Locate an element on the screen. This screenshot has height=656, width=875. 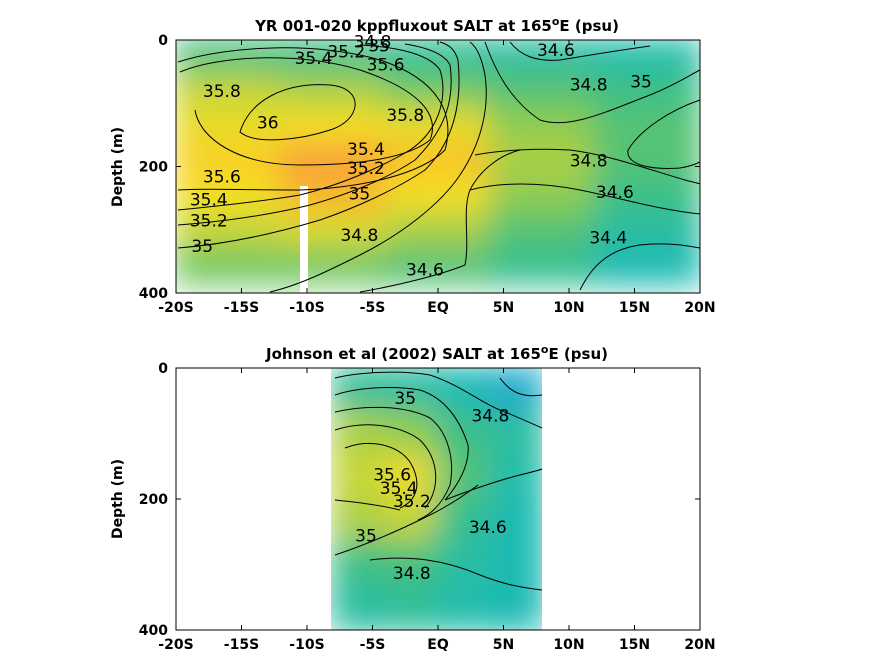
contour-label: 35.8 is located at coordinates (405, 116).